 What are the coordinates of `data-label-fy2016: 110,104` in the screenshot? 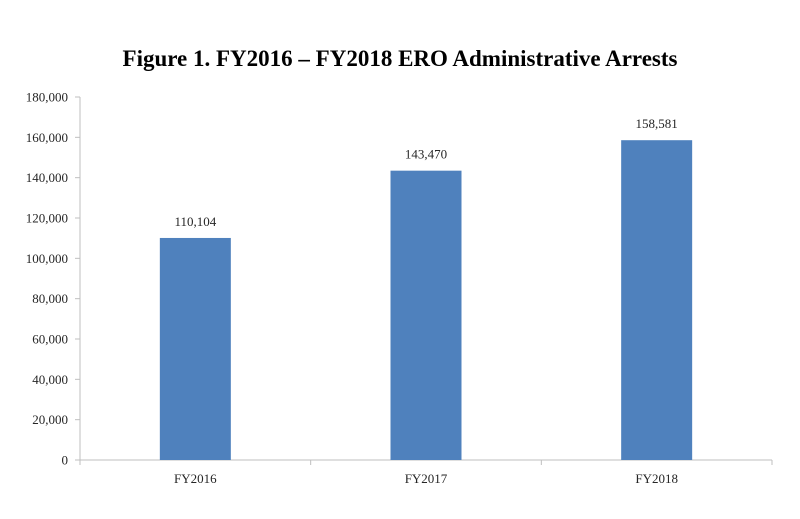 It's located at (195, 221).